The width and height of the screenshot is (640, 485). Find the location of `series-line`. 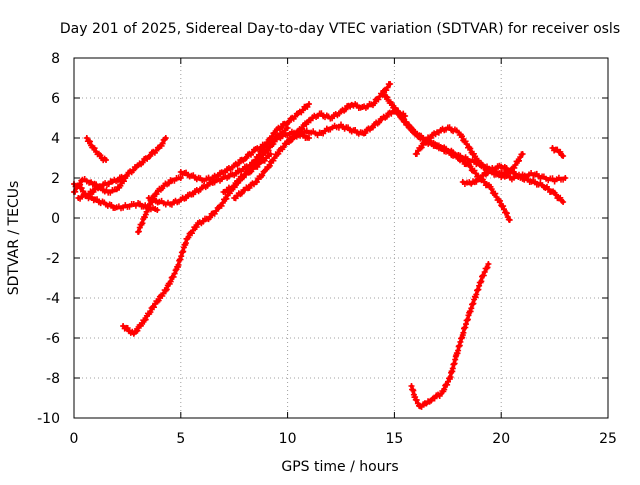

series-line is located at coordinates (474, 137).